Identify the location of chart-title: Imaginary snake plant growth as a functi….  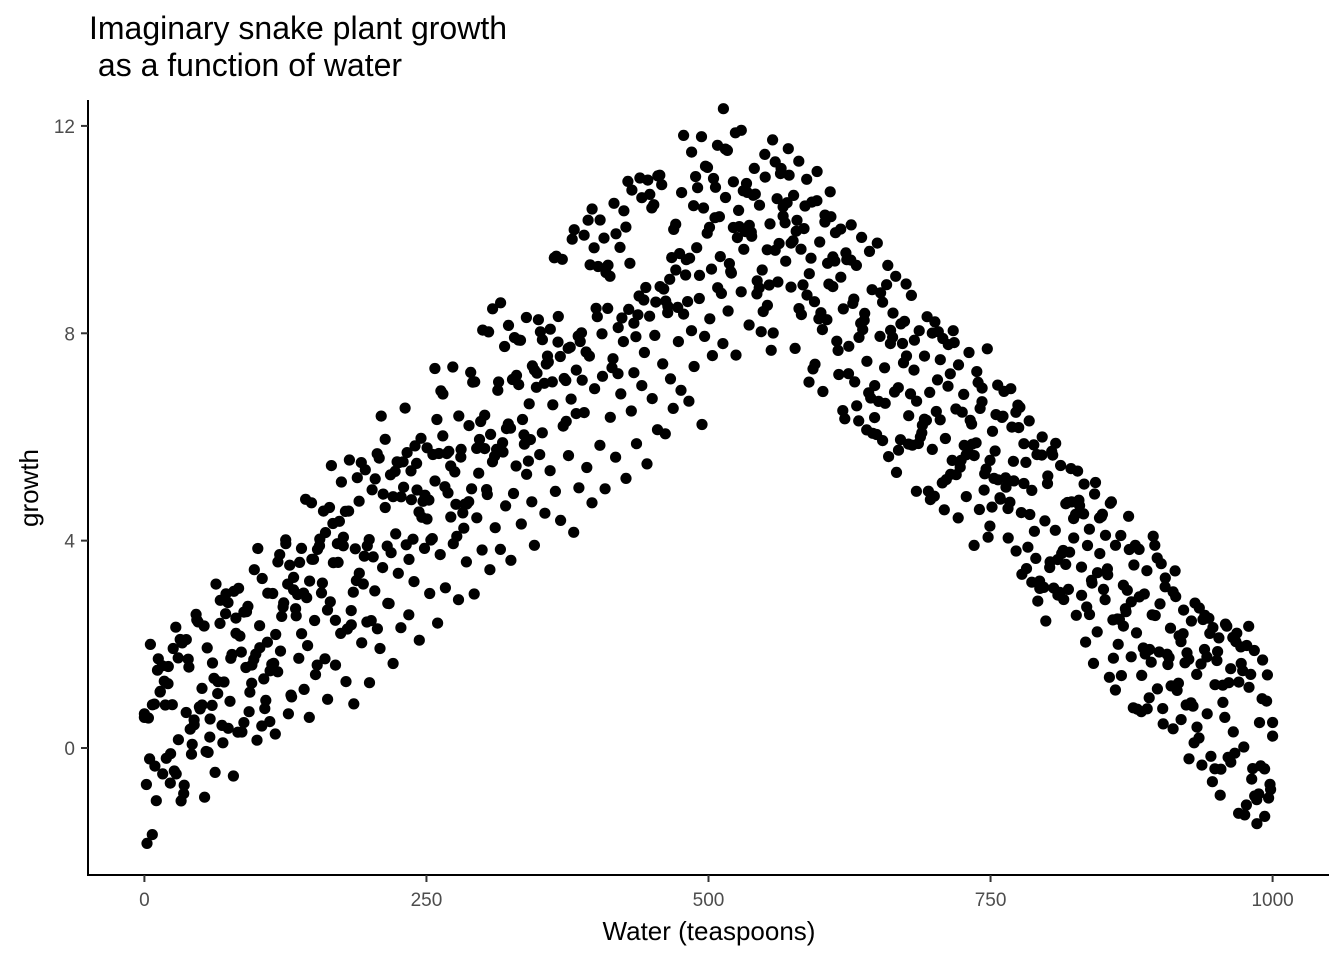
(298, 46).